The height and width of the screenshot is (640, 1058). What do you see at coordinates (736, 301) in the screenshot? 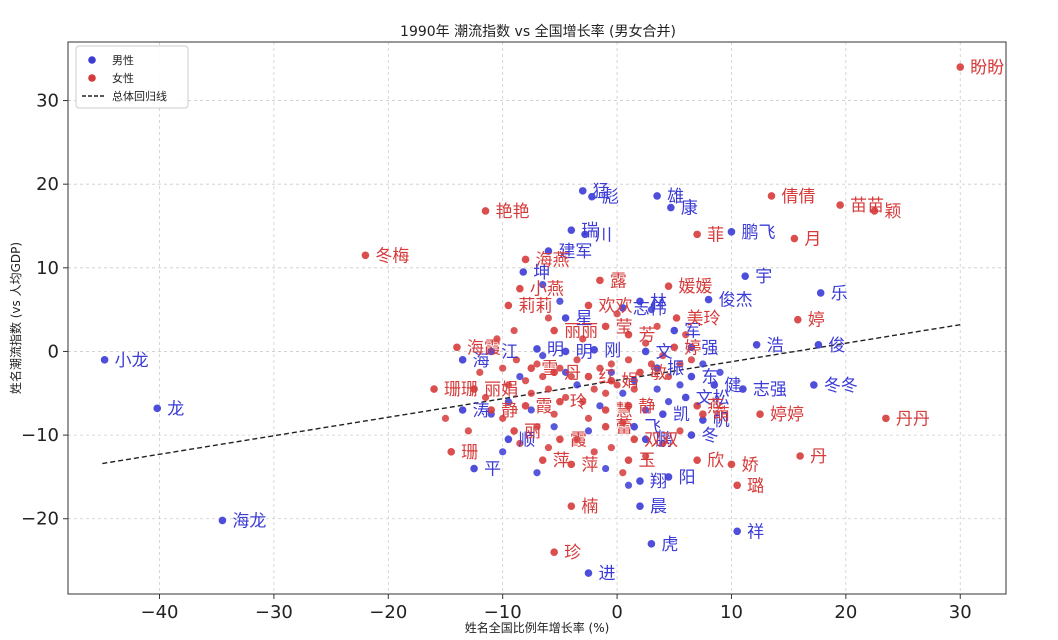
I see `point-label: 俊杰` at bounding box center [736, 301].